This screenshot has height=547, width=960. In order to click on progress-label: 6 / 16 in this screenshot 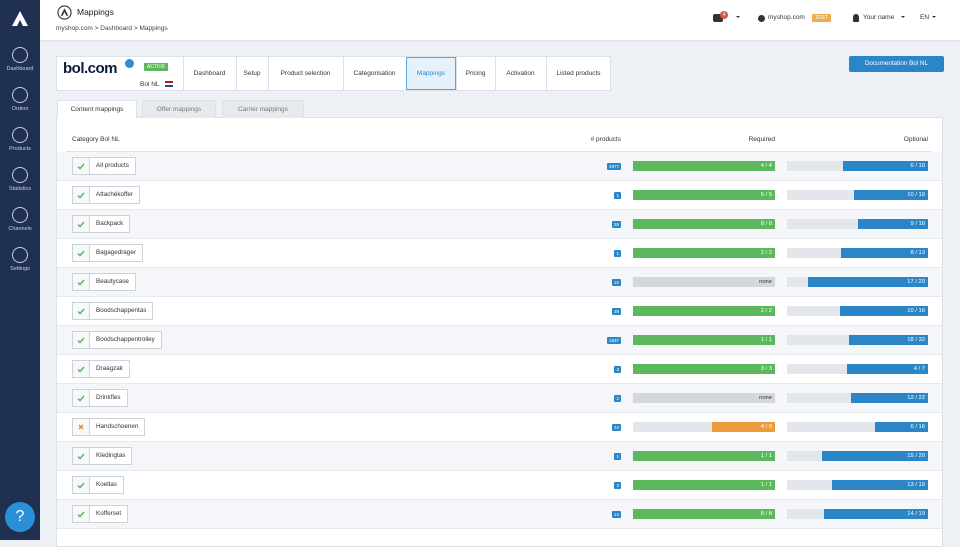, I will do `click(917, 426)`.